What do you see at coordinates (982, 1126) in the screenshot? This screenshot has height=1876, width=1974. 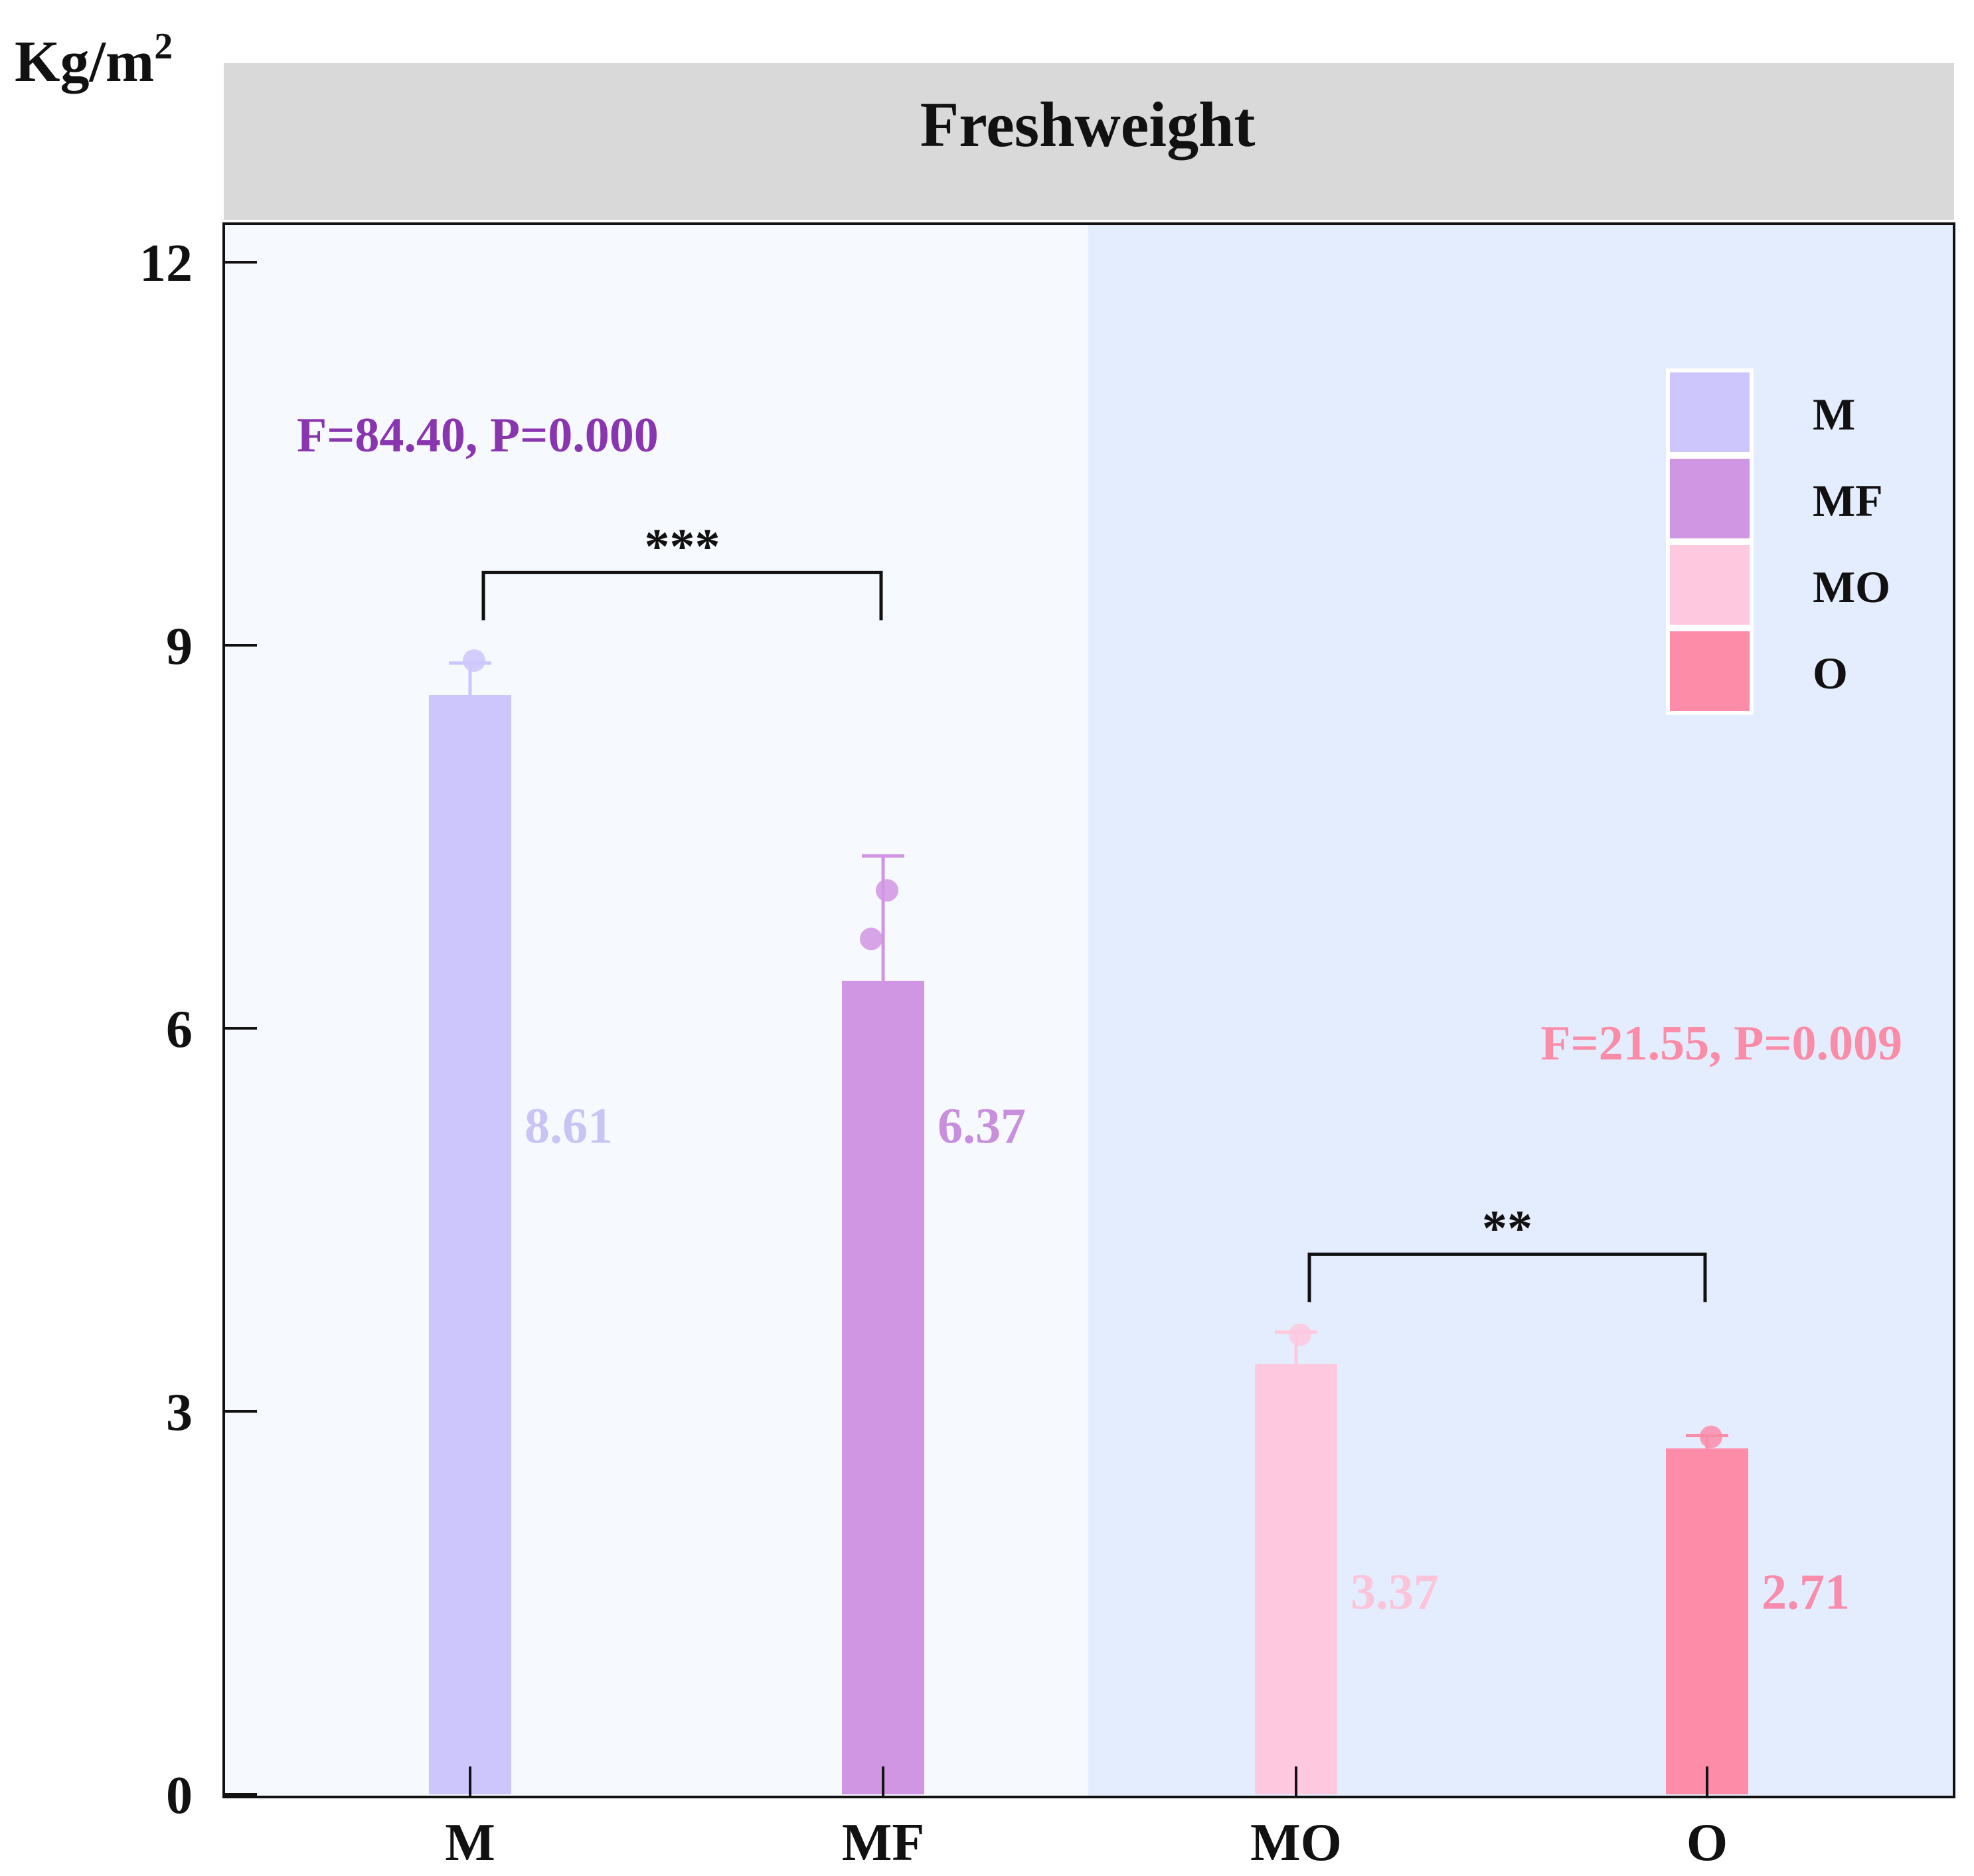 I see `value-label-mf: 6.37` at bounding box center [982, 1126].